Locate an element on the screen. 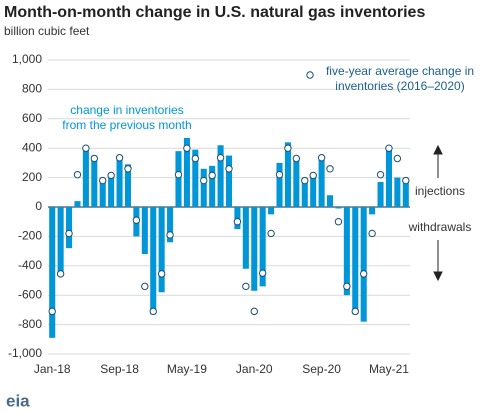 The width and height of the screenshot is (486, 412). x-tick-label: May-21 is located at coordinates (389, 369).